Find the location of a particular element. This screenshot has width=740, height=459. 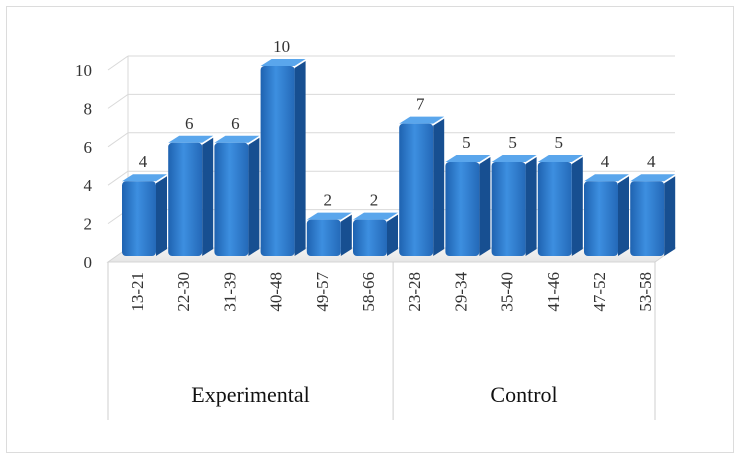

x-tick-label: 47-52 is located at coordinates (599, 292).